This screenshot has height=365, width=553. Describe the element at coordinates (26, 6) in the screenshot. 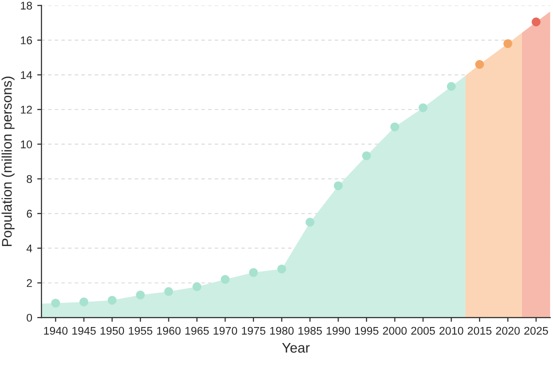

I see `y-tick-label: 18` at that location.